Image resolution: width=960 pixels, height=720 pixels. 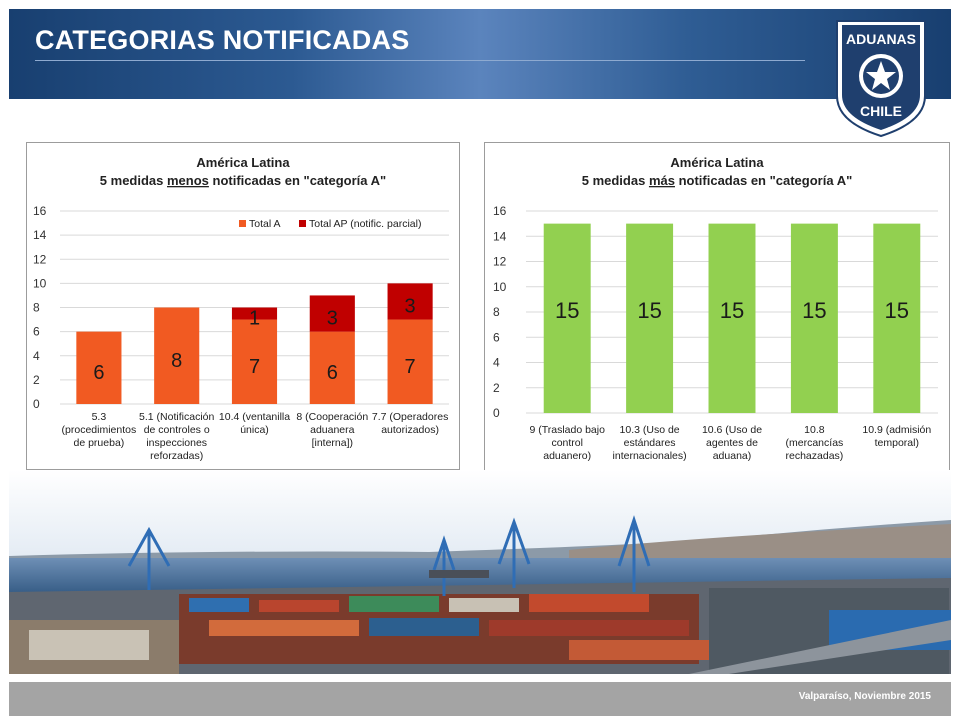 I want to click on category-label: 10.8, so click(x=814, y=430).